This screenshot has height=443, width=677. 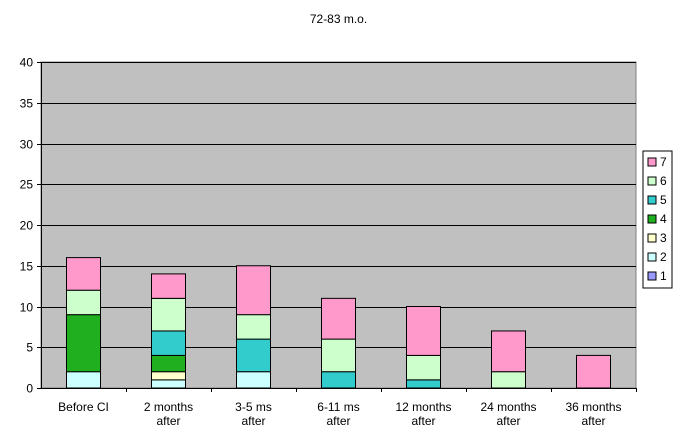 What do you see at coordinates (27, 226) in the screenshot?
I see `y-tick-label: 20` at bounding box center [27, 226].